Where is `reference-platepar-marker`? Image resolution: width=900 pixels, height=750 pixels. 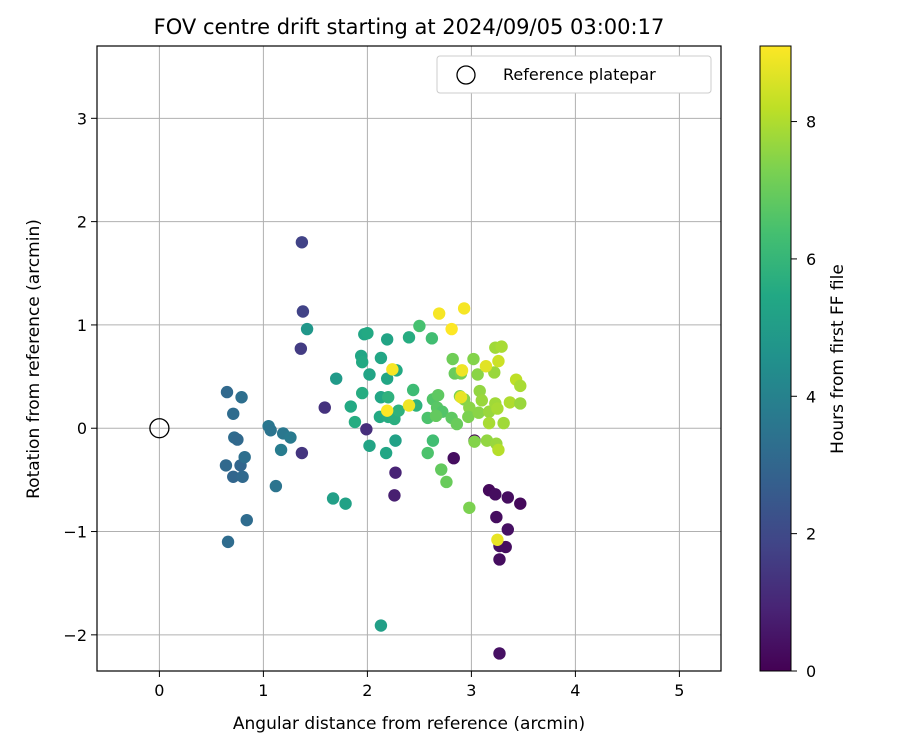
reference-platepar-marker is located at coordinates (159, 428).